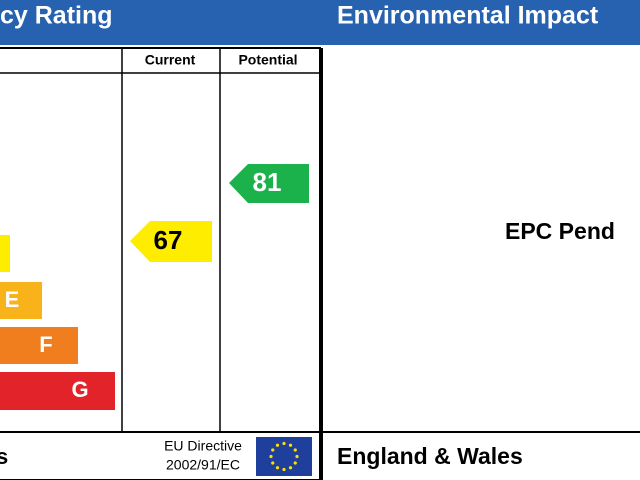  I want to click on band-d, so click(5, 253).